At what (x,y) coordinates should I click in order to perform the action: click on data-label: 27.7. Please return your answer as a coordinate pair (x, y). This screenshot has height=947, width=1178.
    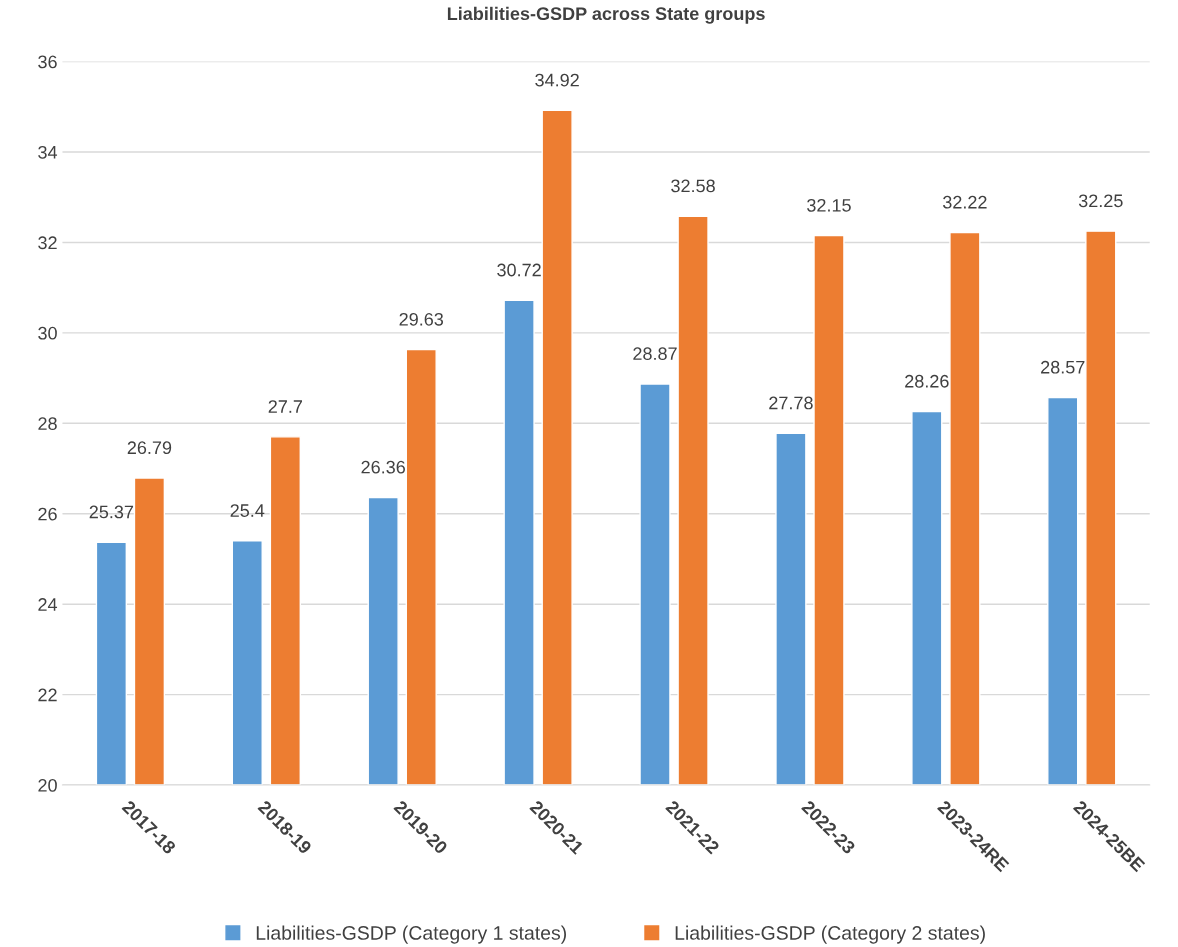
    Looking at the image, I should click on (285, 406).